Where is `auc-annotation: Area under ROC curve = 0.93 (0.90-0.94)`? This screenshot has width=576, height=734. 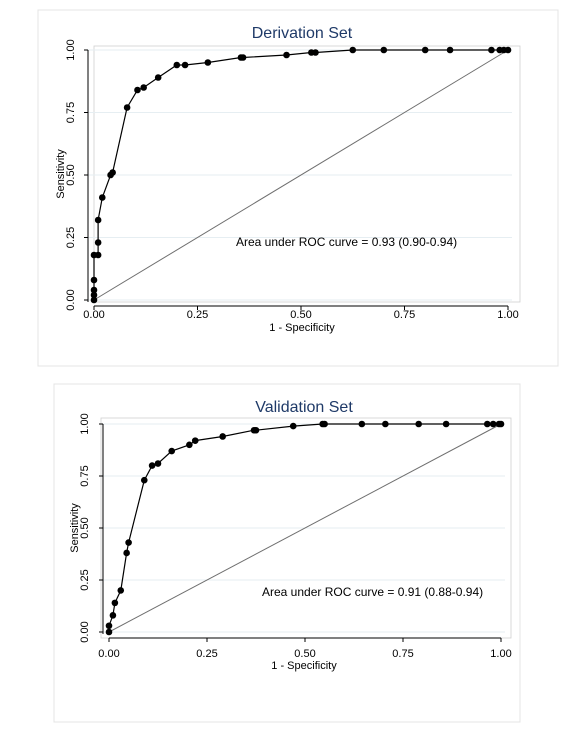 auc-annotation: Area under ROC curve = 0.93 (0.90-0.94) is located at coordinates (346, 242).